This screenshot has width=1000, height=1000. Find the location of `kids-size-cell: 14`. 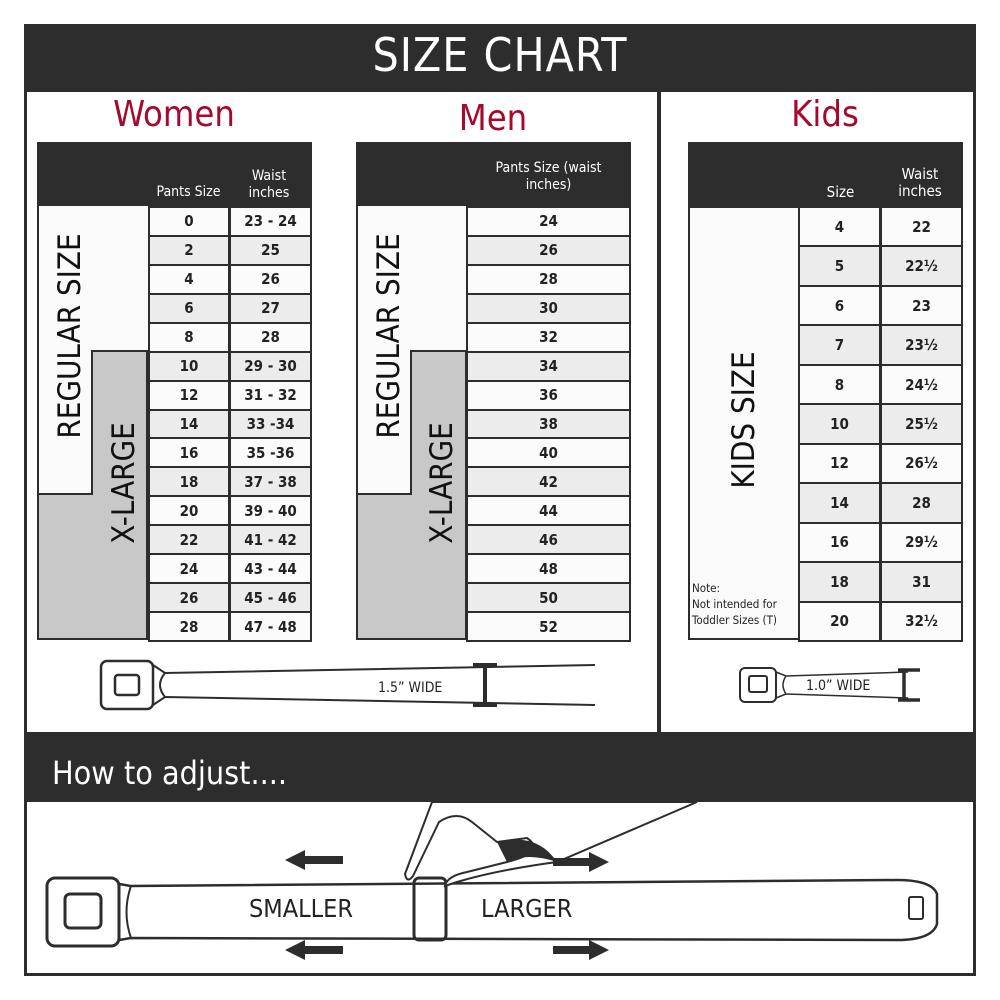

kids-size-cell: 14 is located at coordinates (839, 503).